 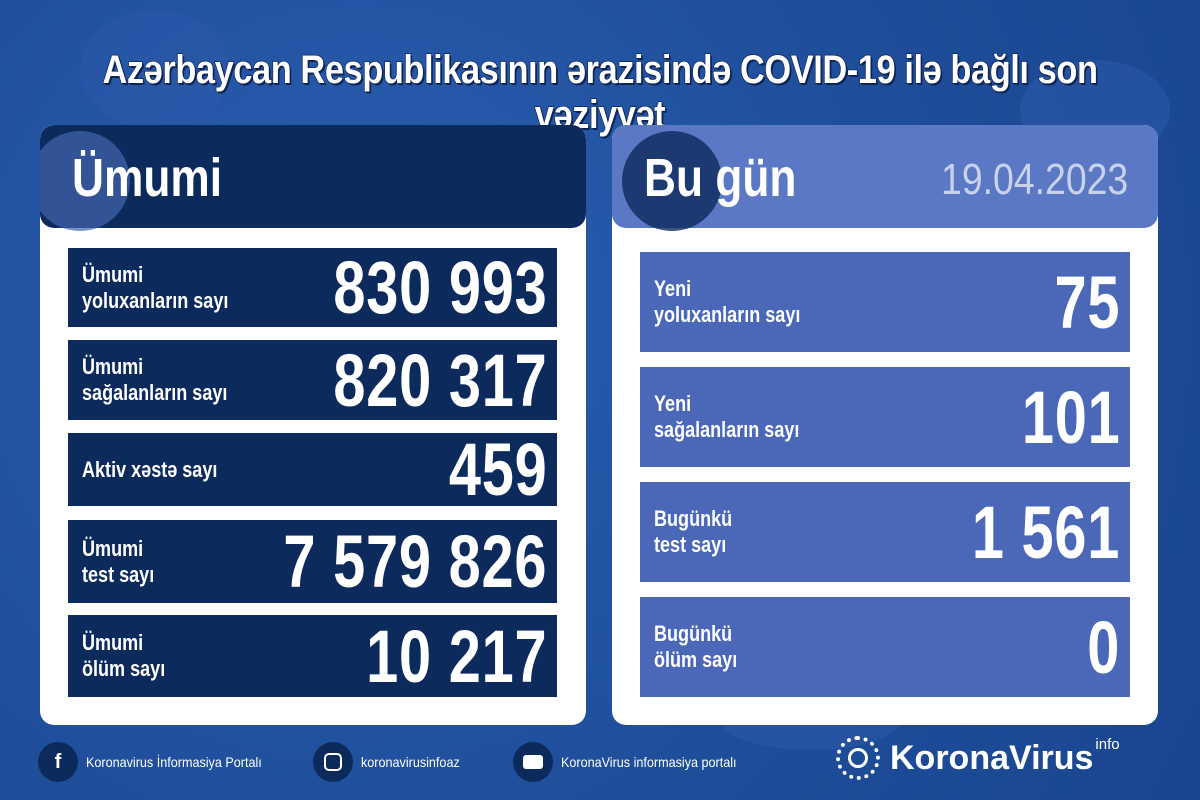 I want to click on stat-row: Ümumi test sayı 7 579 826, so click(x=312, y=561).